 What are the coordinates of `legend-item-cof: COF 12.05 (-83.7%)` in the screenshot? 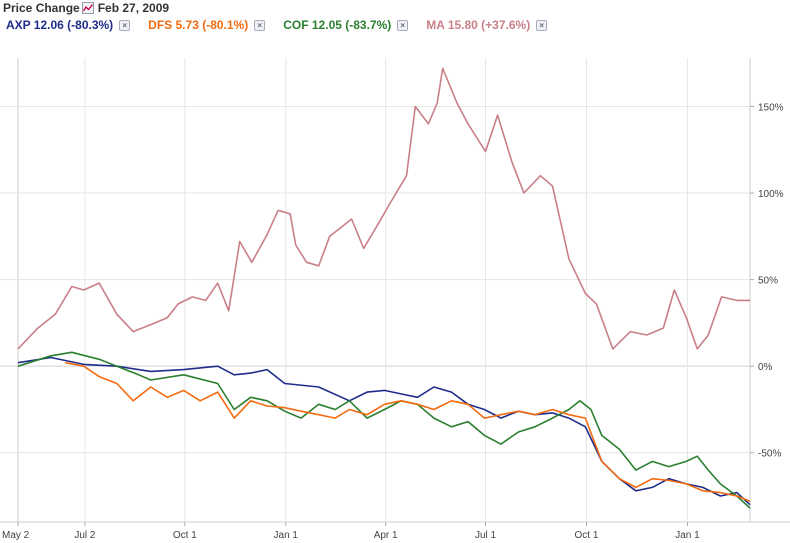 It's located at (346, 25).